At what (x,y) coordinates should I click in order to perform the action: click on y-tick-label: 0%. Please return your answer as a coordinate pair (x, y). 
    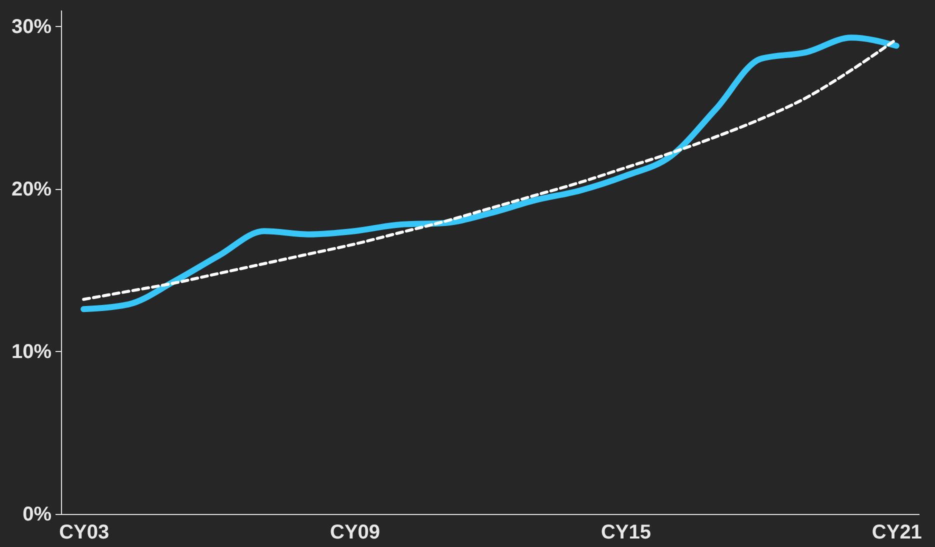
    Looking at the image, I should click on (37, 515).